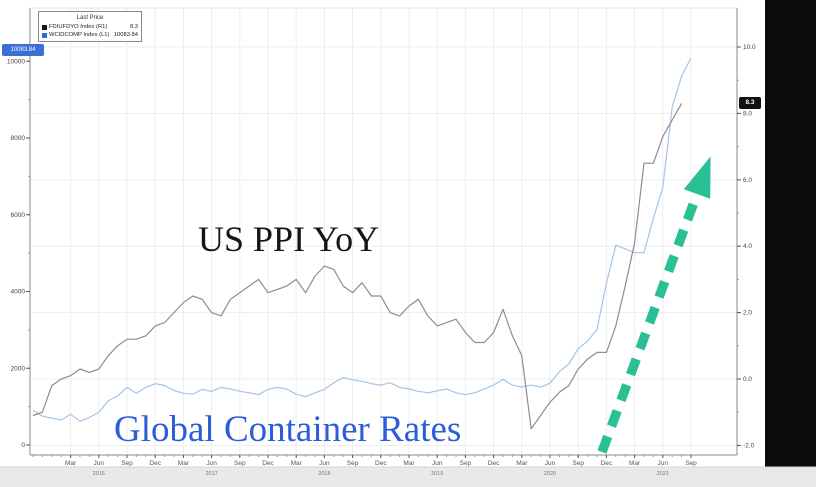  I want to click on svg-text: 4.0, so click(747, 246).